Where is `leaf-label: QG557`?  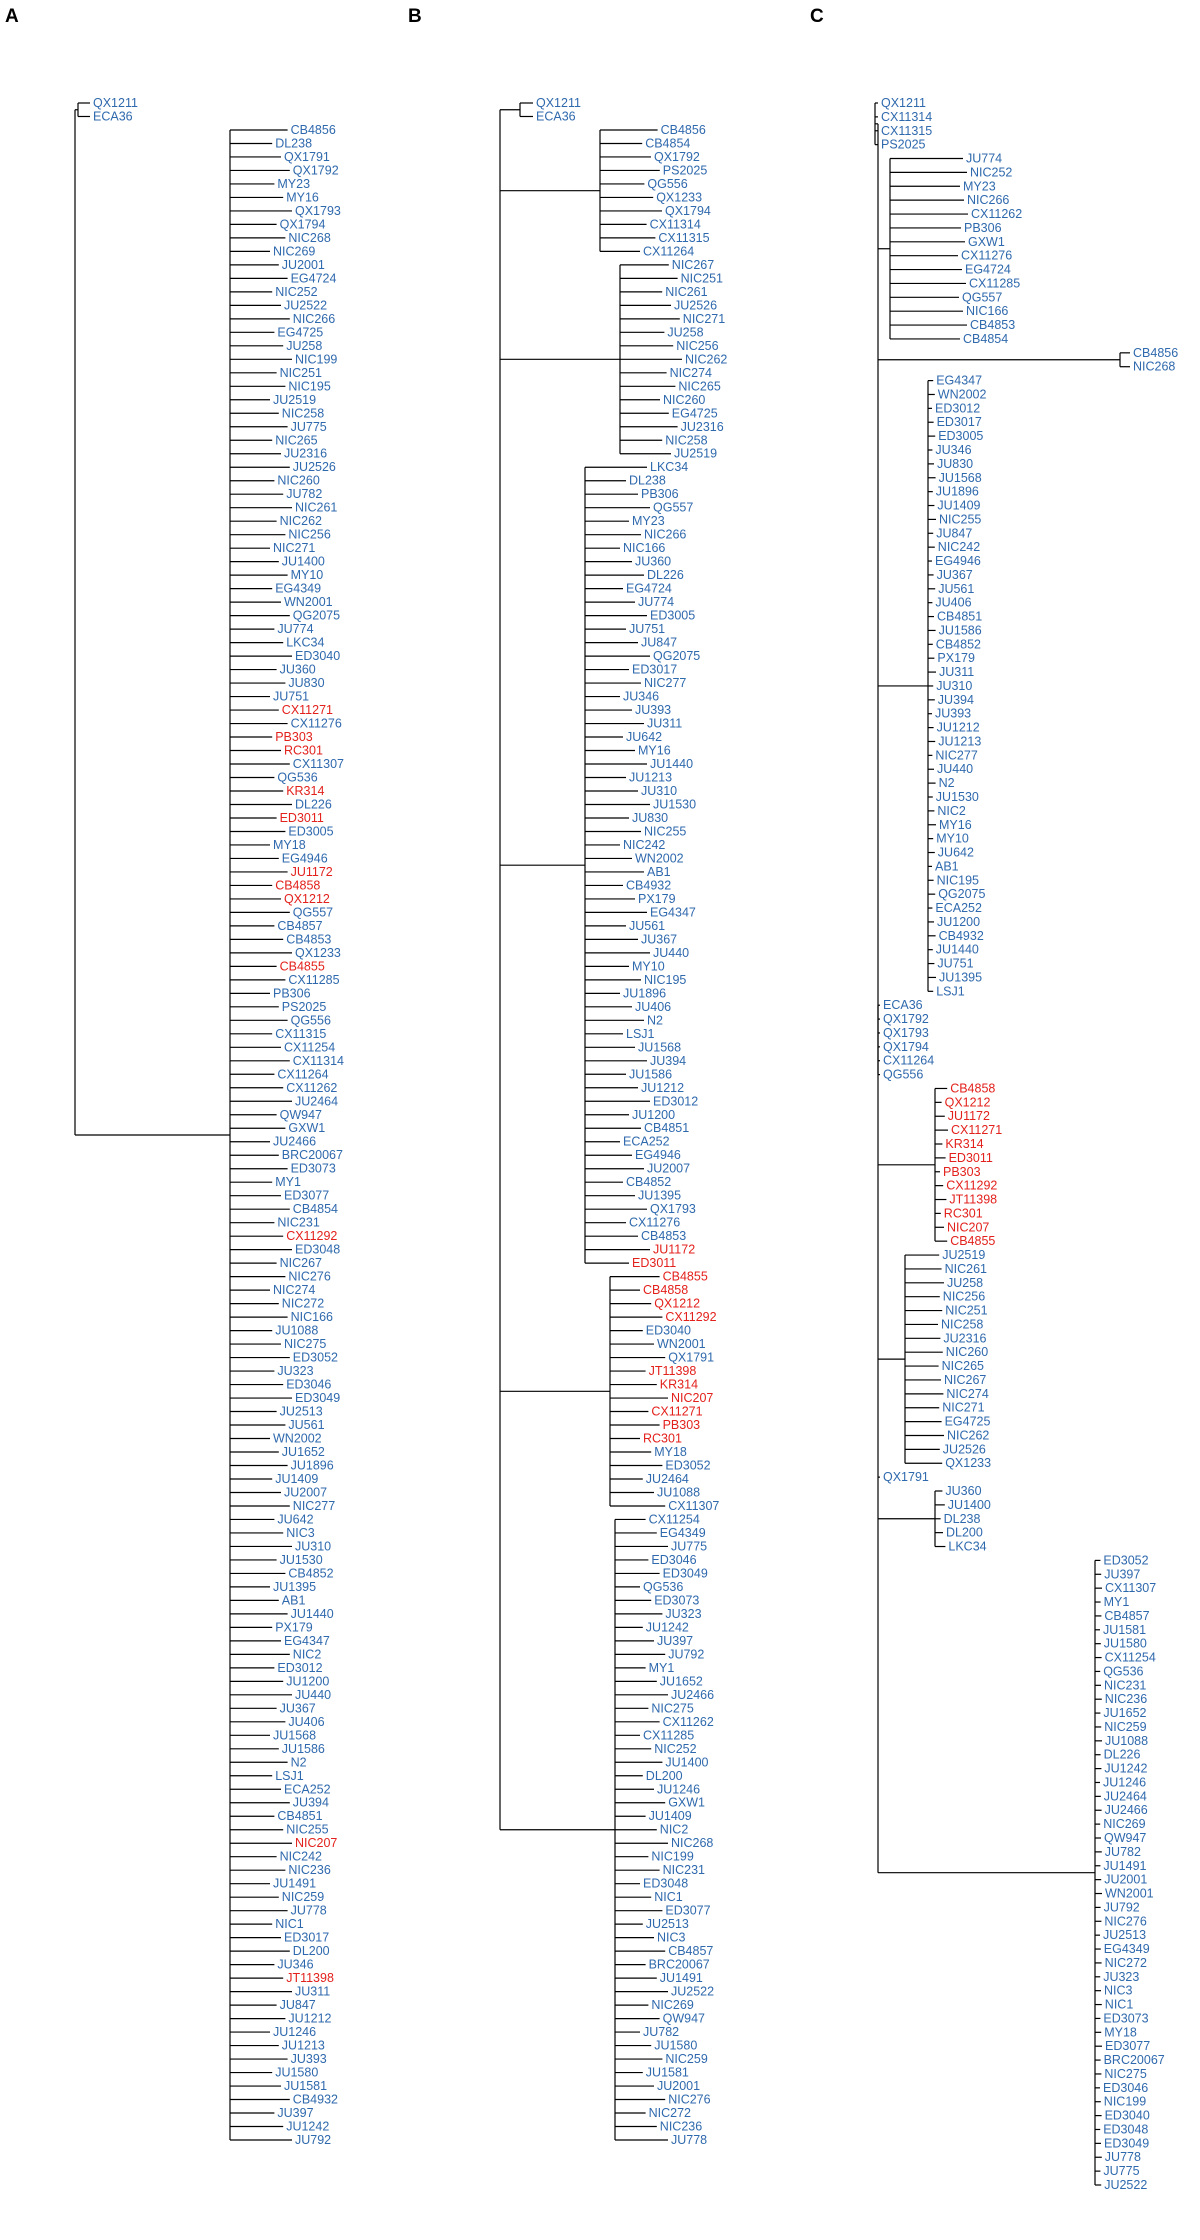 leaf-label: QG557 is located at coordinates (673, 508).